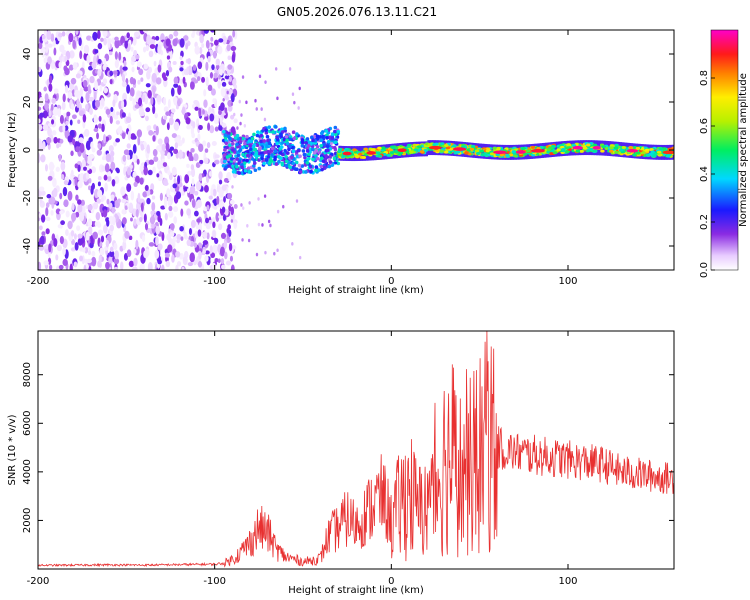 The height and width of the screenshot is (600, 750). Describe the element at coordinates (27, 471) in the screenshot. I see `y-tick-label: 4000` at that location.